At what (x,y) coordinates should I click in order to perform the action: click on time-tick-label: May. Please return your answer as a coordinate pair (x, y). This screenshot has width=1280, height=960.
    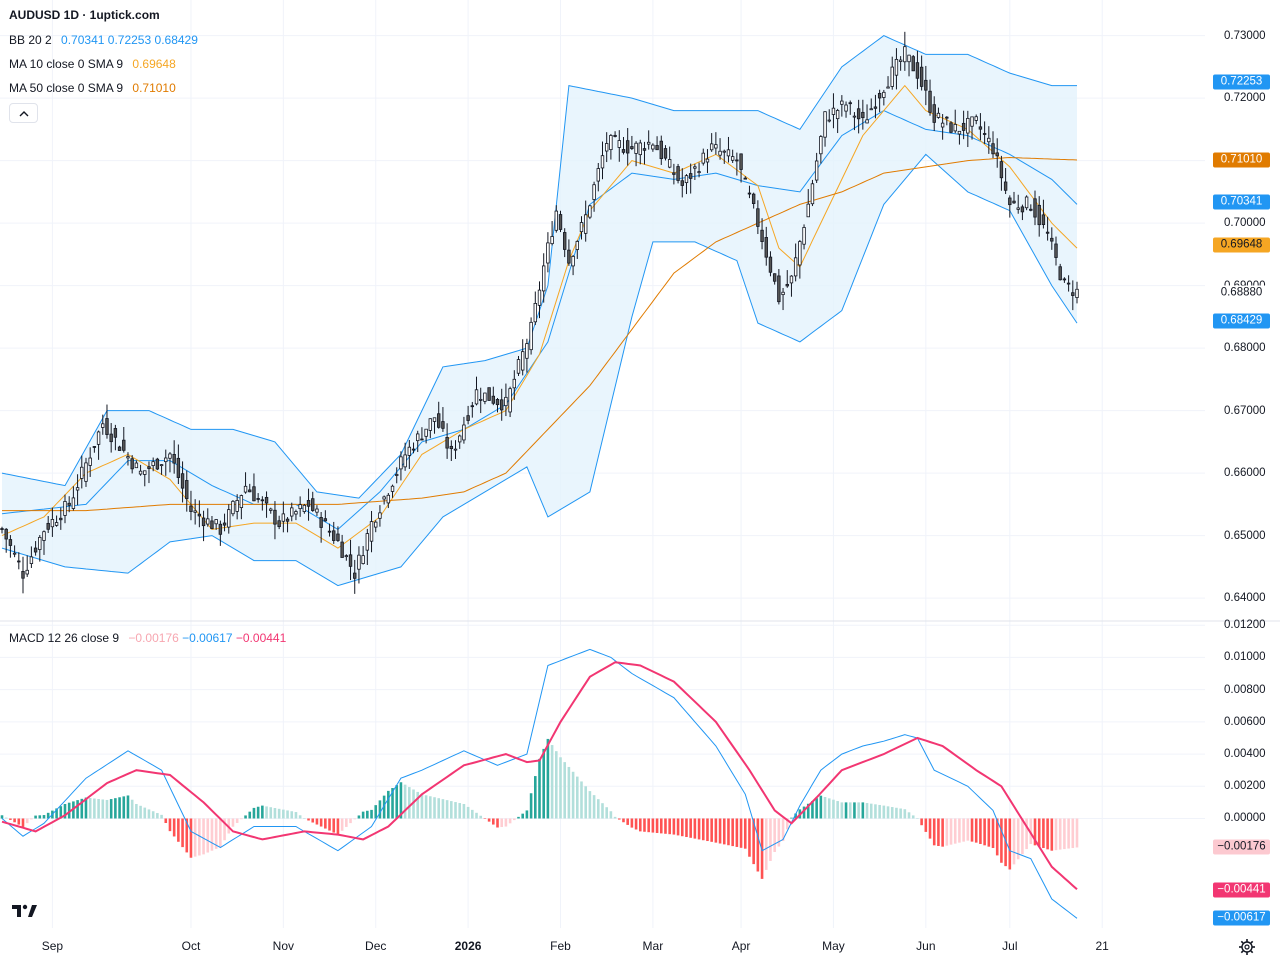
    Looking at the image, I should click on (833, 946).